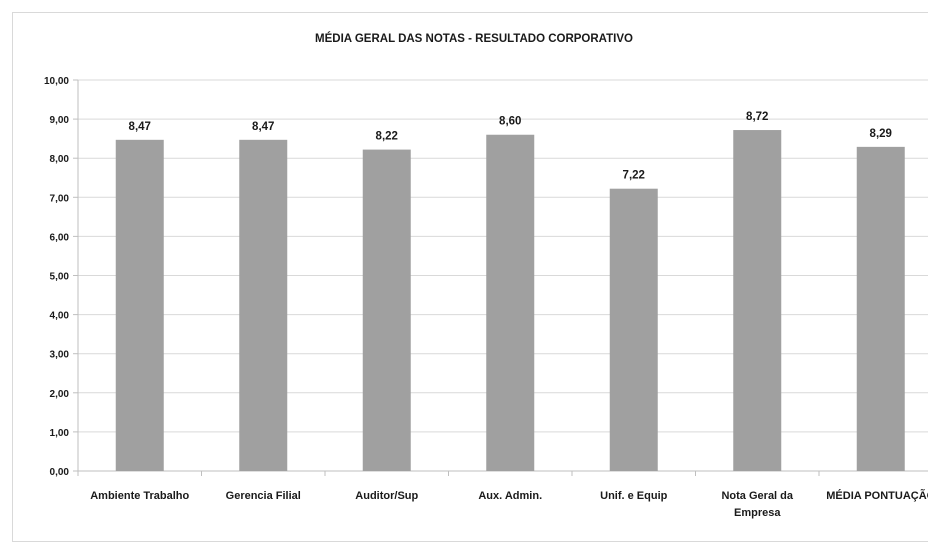 Image resolution: width=928 pixels, height=542 pixels. What do you see at coordinates (510, 496) in the screenshot?
I see `x-tick-label: Aux. Admin.` at bounding box center [510, 496].